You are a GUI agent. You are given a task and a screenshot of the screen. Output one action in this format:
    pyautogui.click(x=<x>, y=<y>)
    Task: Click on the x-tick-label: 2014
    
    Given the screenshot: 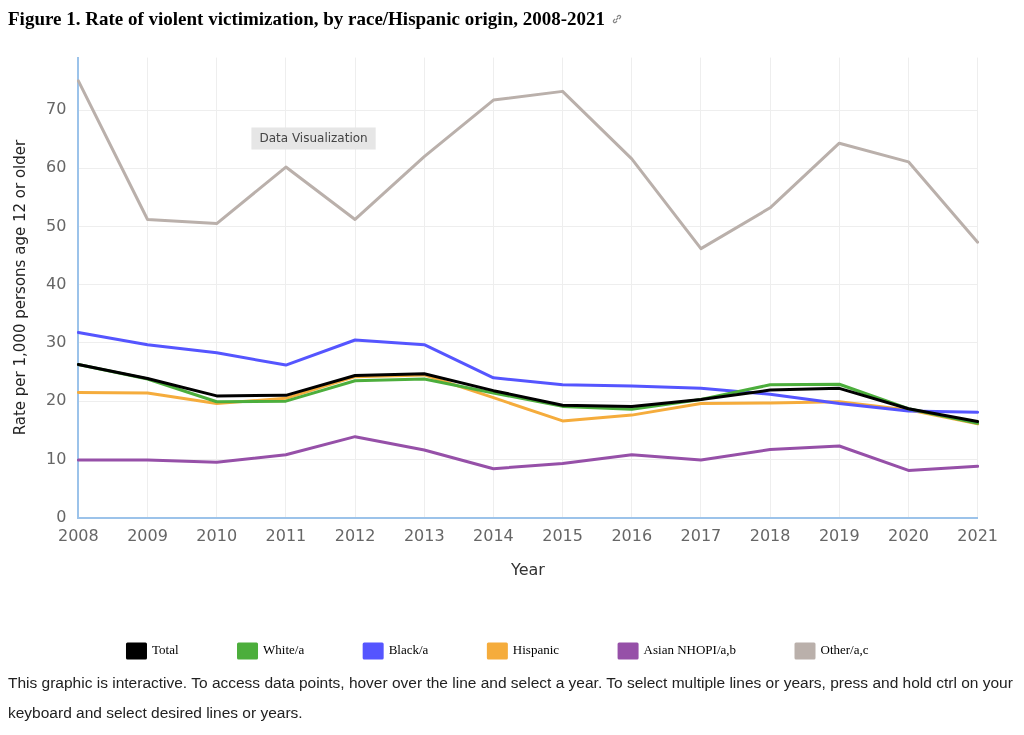 What is the action you would take?
    pyautogui.click(x=493, y=536)
    